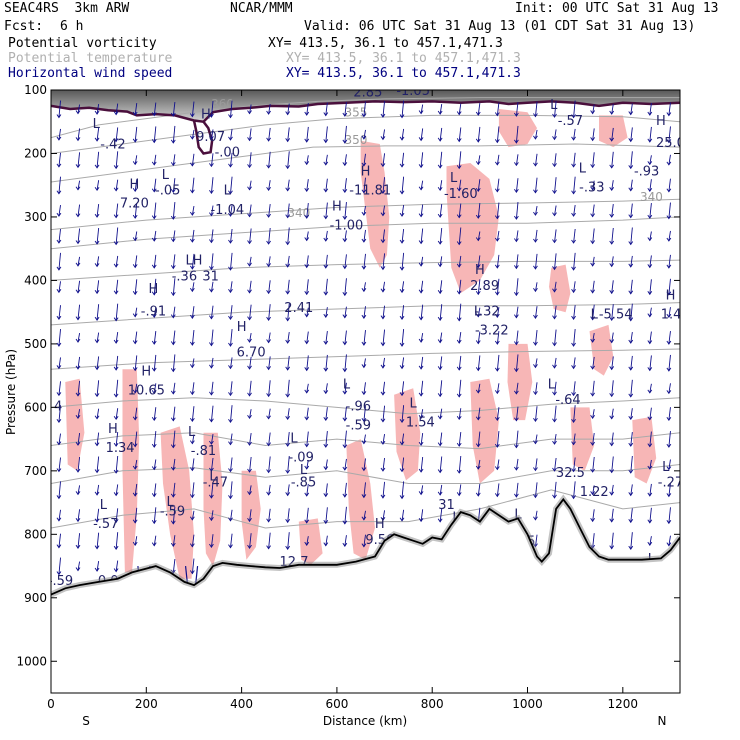  I want to click on hl-label-47: -.96, so click(358, 407).